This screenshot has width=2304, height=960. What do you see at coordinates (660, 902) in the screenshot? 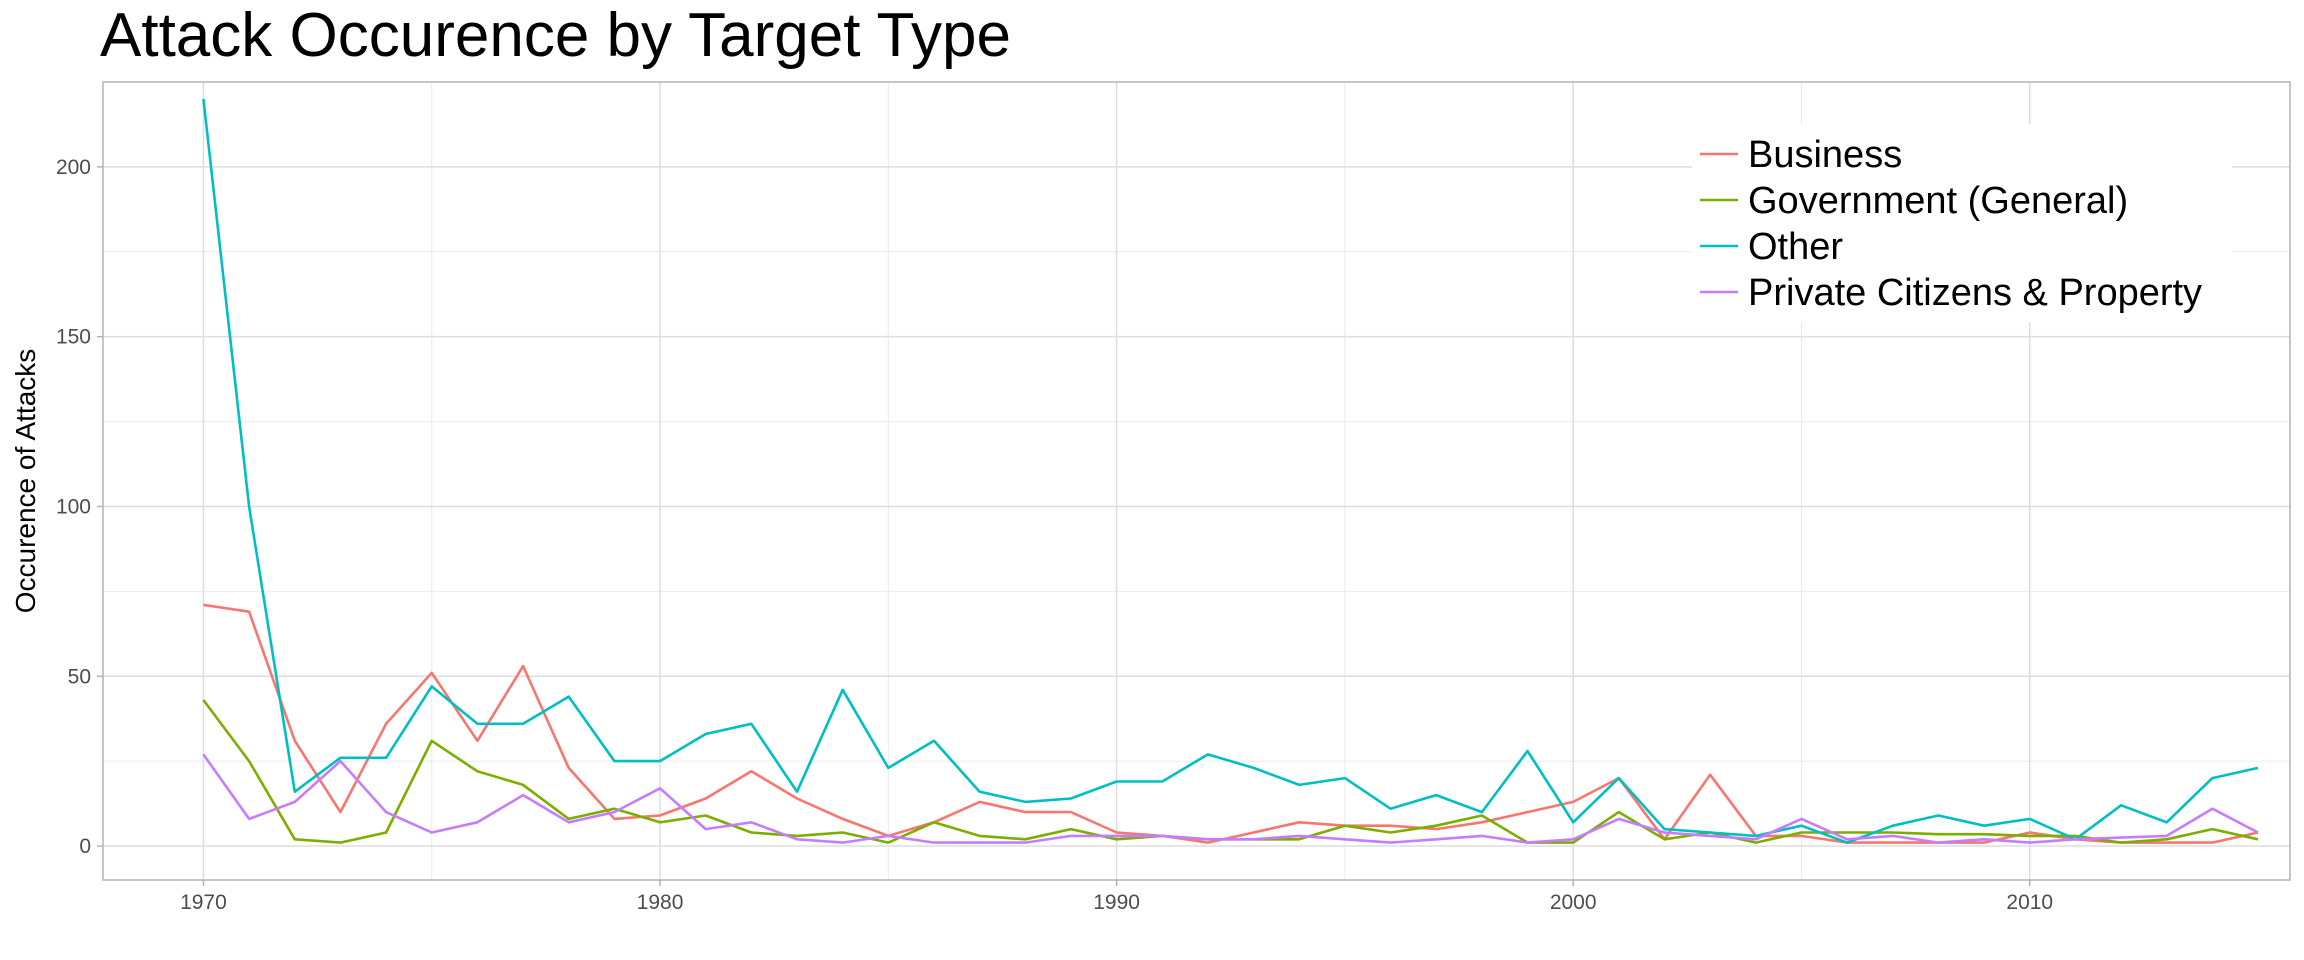
I see `x-tick-label: 1980` at bounding box center [660, 902].